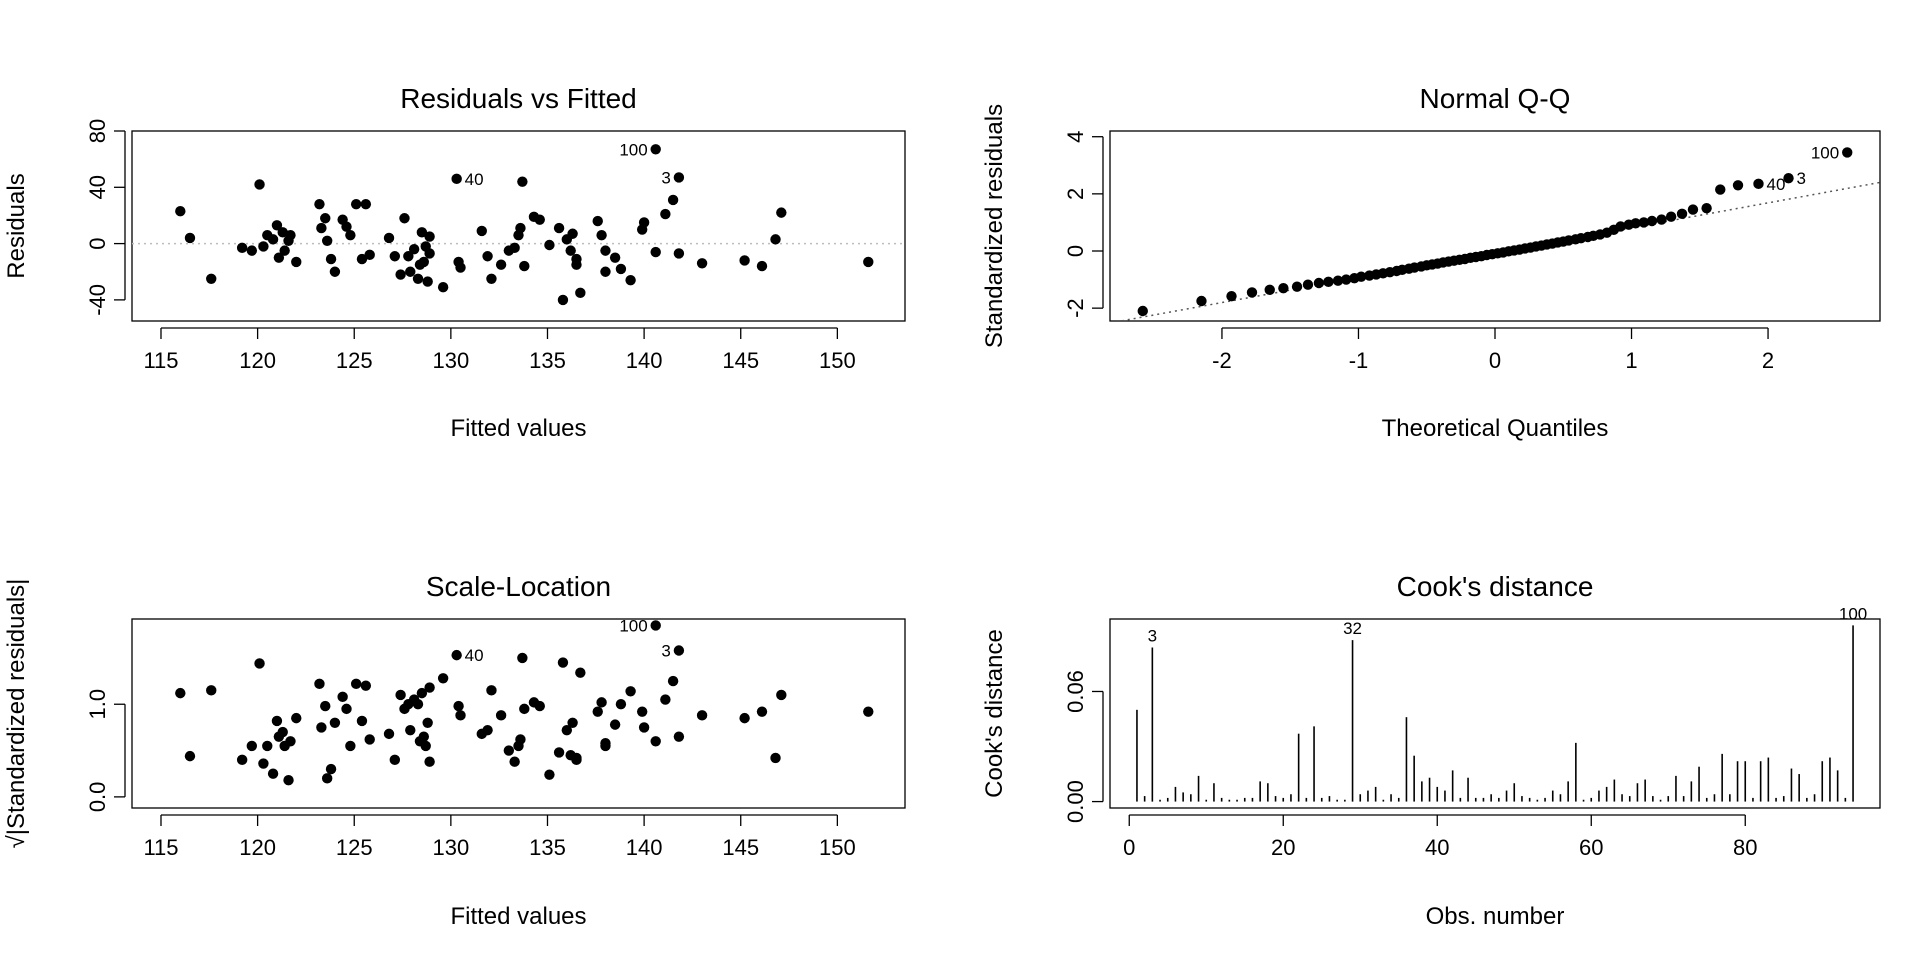  Describe the element at coordinates (518, 586) in the screenshot. I see `chart-title: Scale-Location` at that location.